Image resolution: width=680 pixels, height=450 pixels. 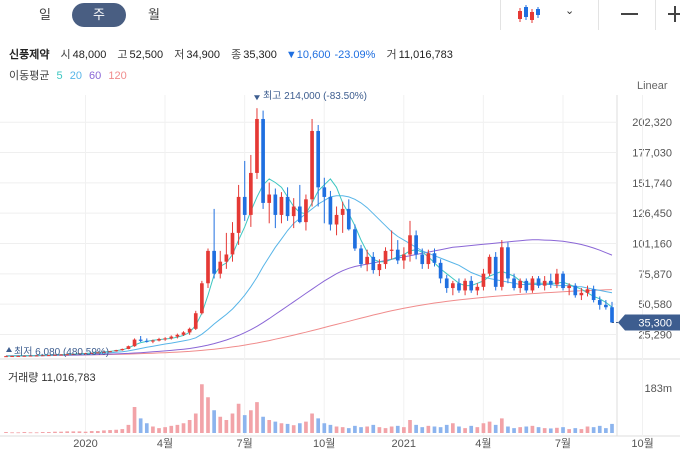 I want to click on y-tick-label: 50,580, so click(x=655, y=305).